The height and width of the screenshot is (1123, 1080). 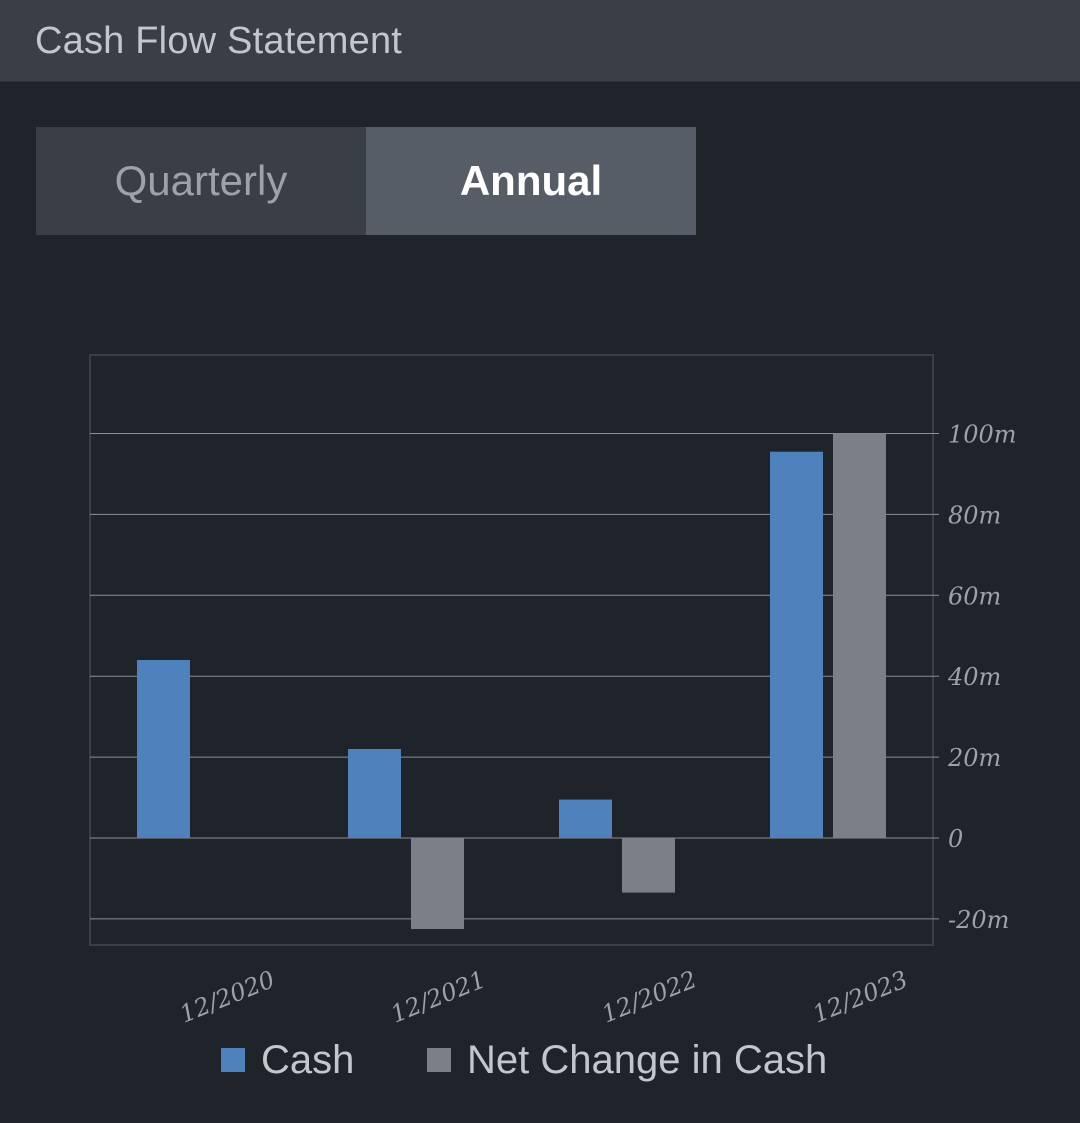 What do you see at coordinates (974, 758) in the screenshot?
I see `y-tick-label: 20m` at bounding box center [974, 758].